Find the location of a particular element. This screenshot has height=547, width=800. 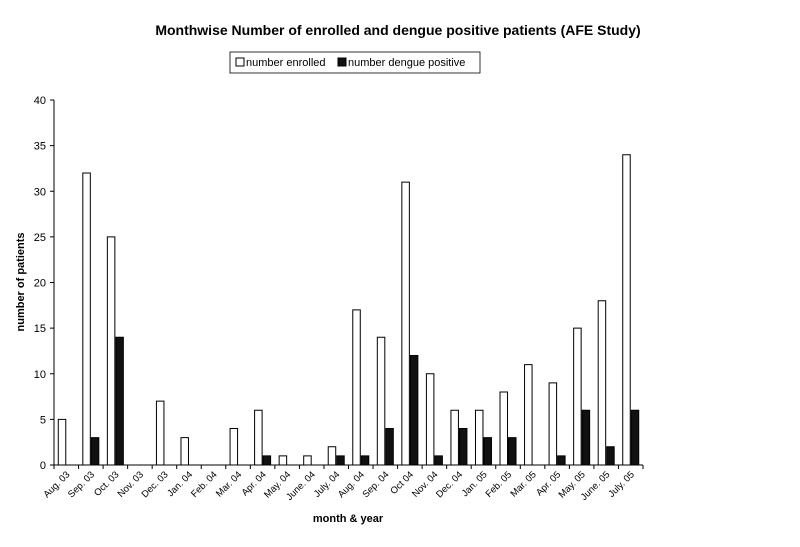

legend-swatch-dengue is located at coordinates (342, 62).